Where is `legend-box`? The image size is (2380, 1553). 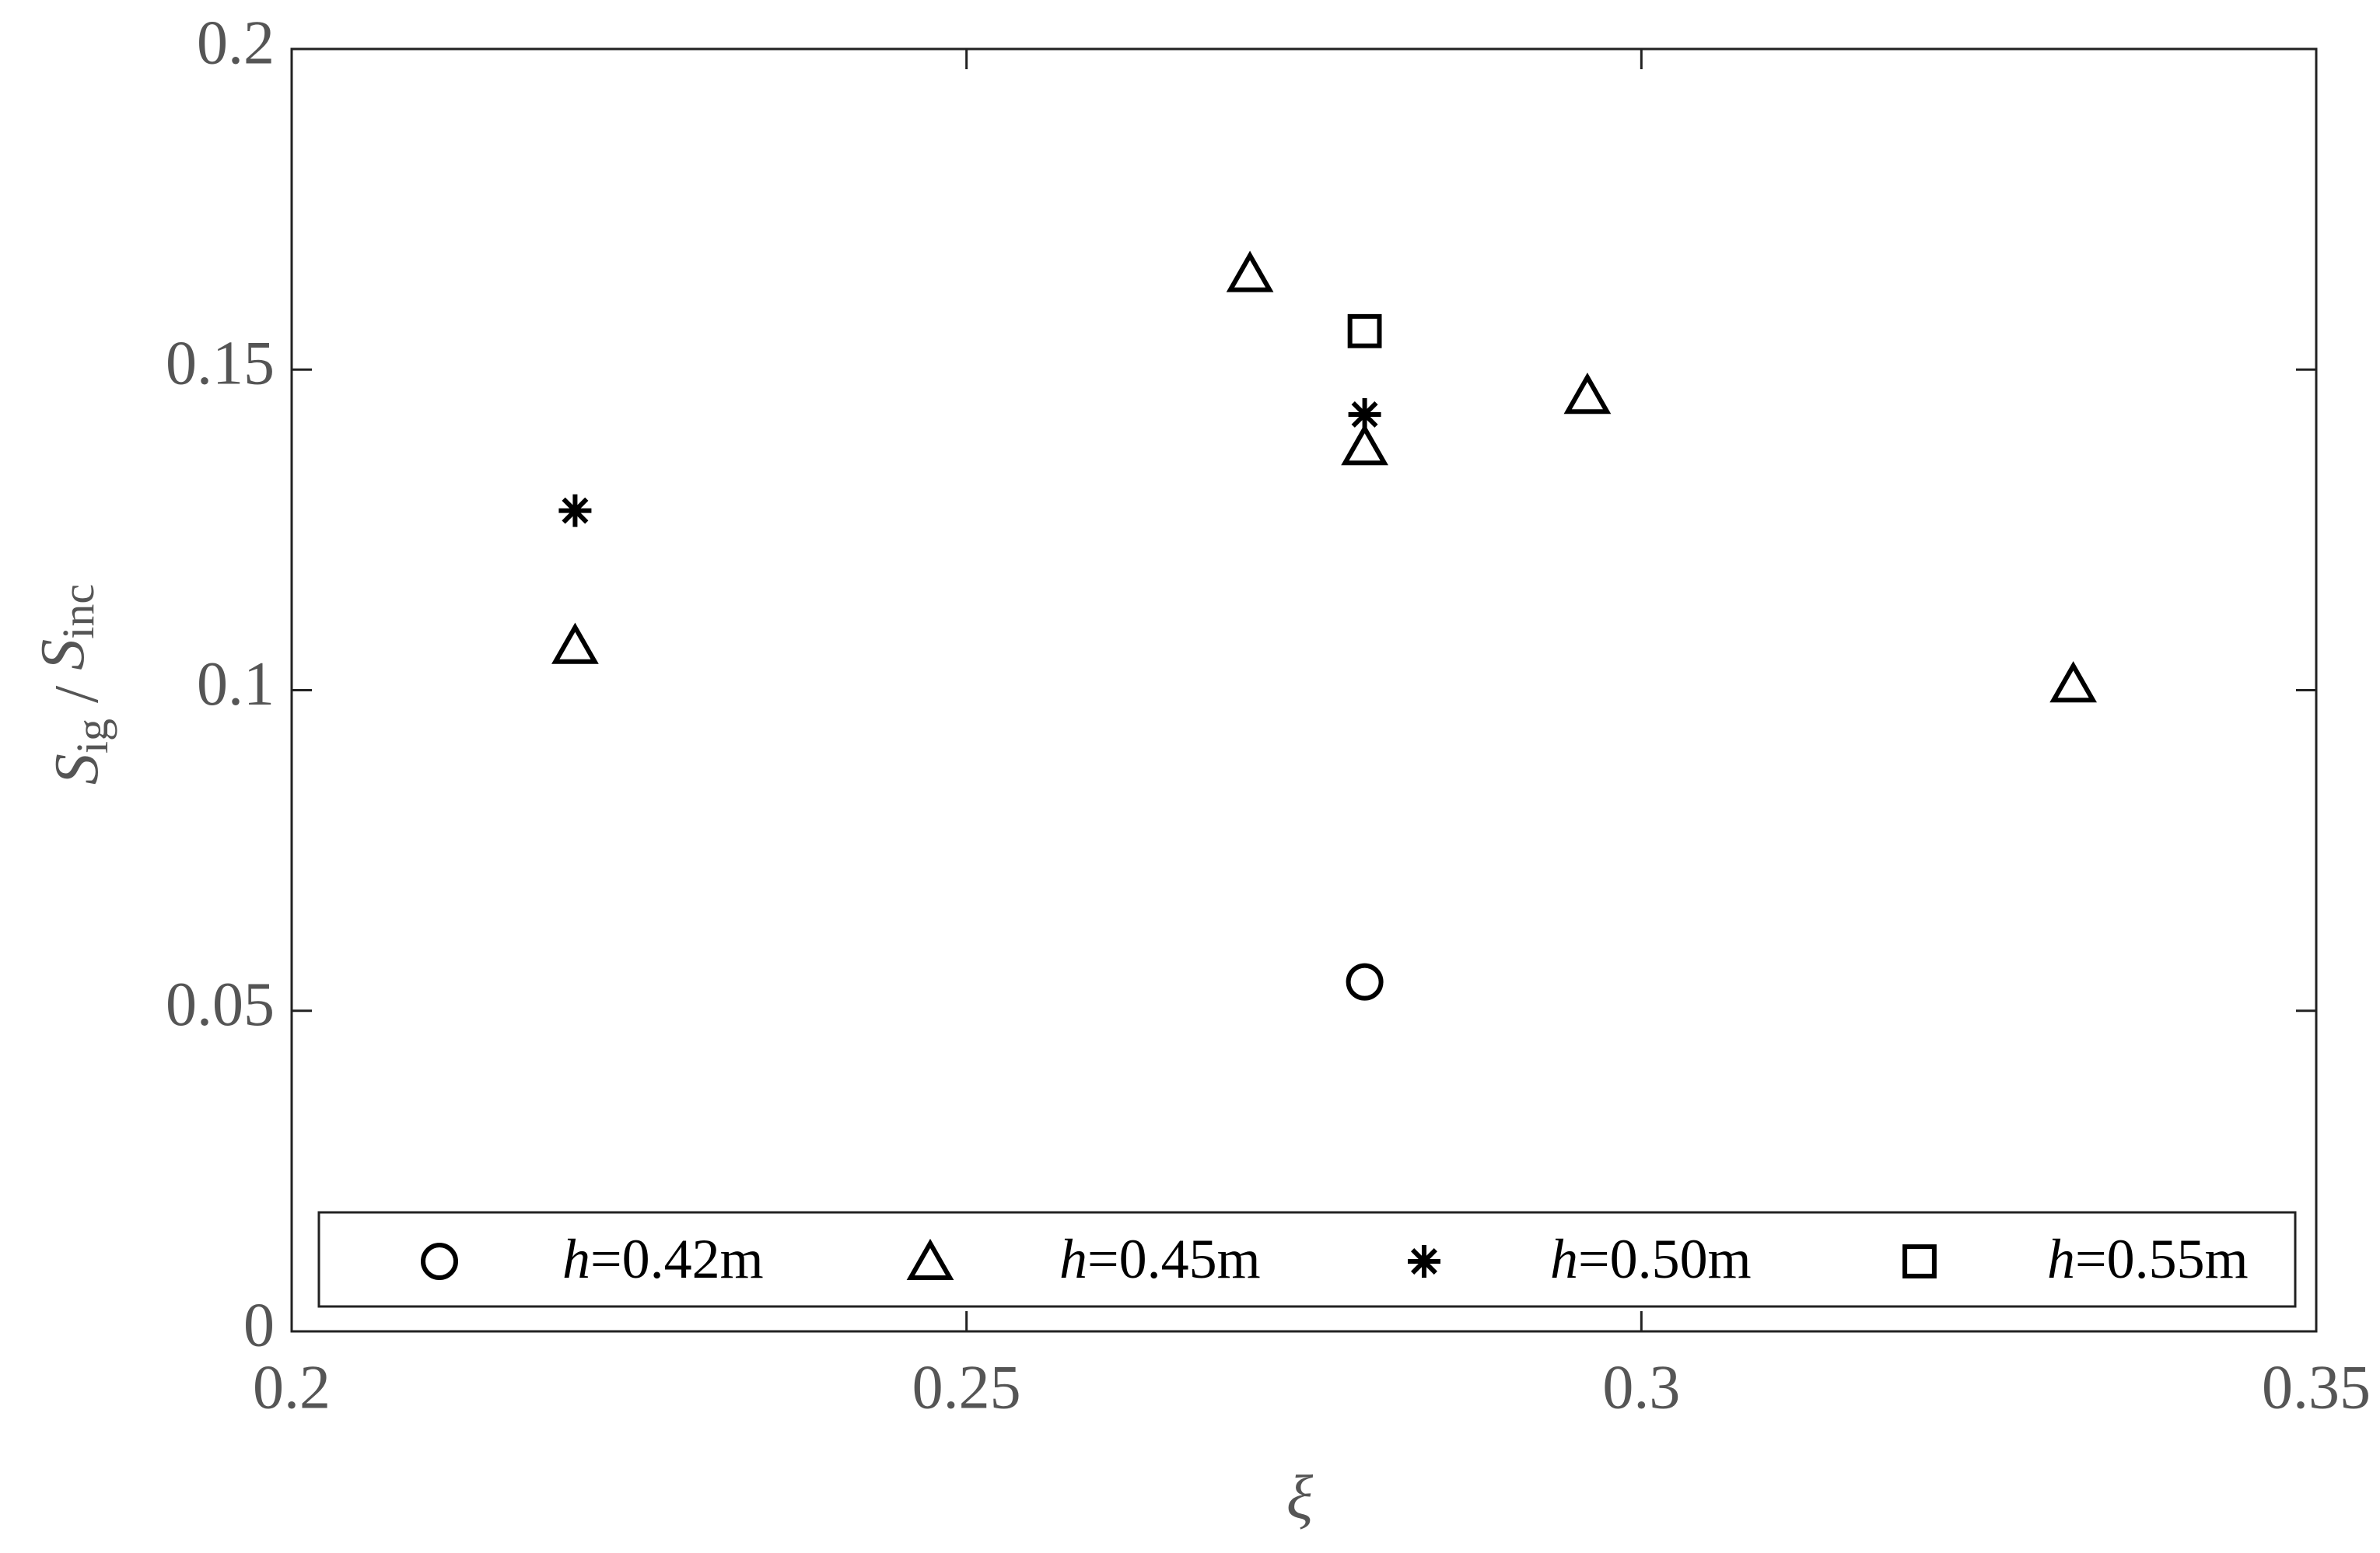 legend-box is located at coordinates (1307, 1259).